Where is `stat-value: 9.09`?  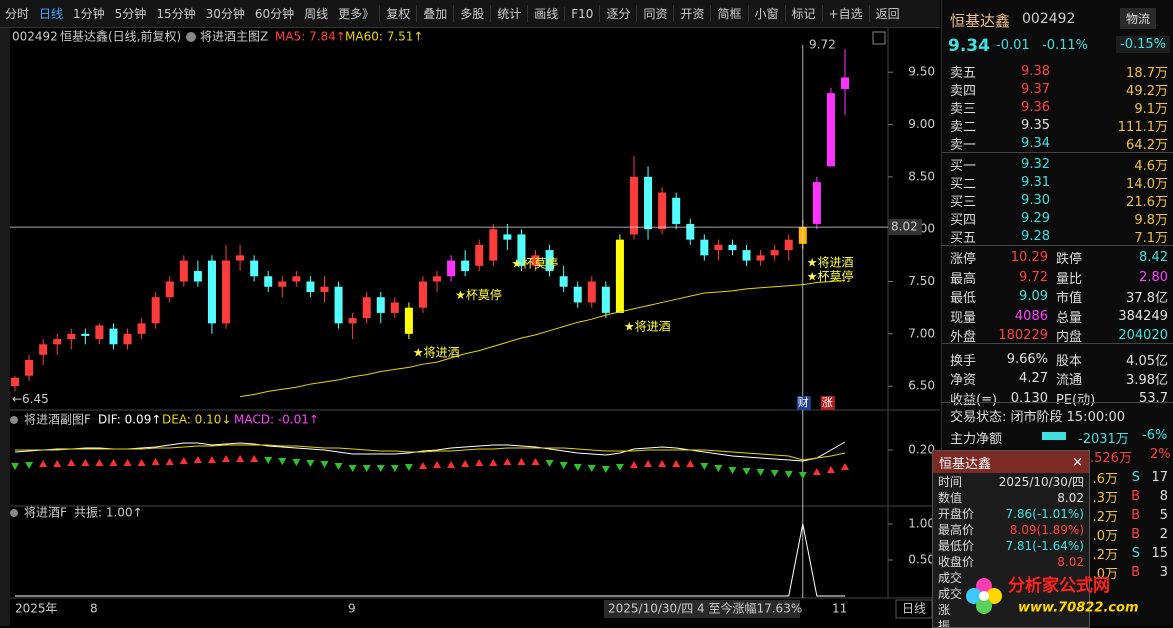 stat-value: 9.09 is located at coordinates (1033, 296).